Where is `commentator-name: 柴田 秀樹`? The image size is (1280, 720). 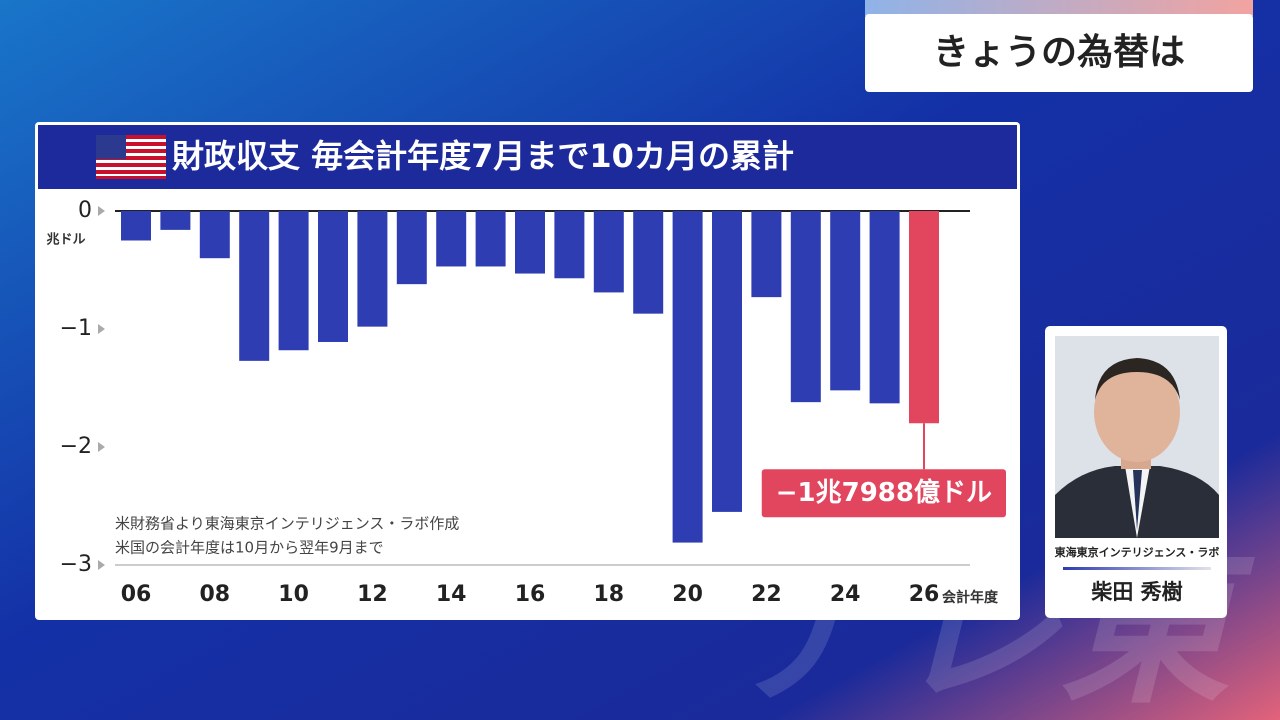
commentator-name: 柴田 秀樹 is located at coordinates (1136, 592).